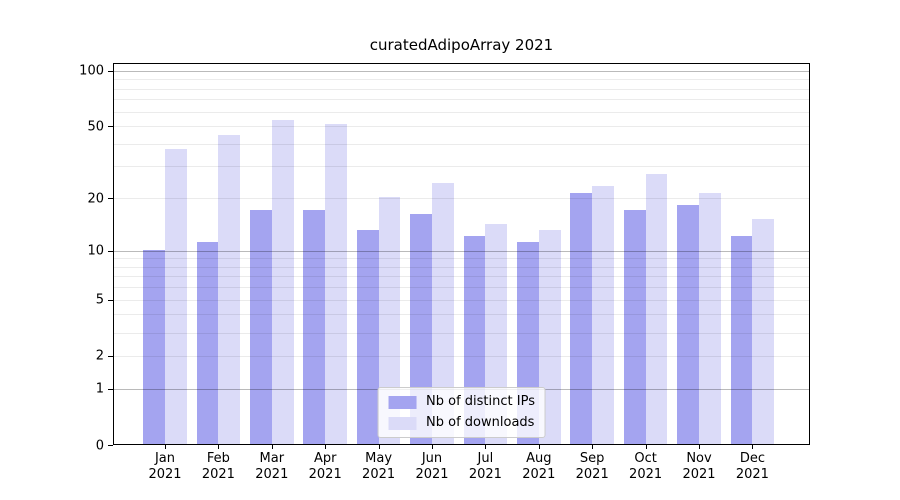 This screenshot has width=900, height=500. Describe the element at coordinates (99, 445) in the screenshot. I see `y-tick-label-0: 0` at that location.